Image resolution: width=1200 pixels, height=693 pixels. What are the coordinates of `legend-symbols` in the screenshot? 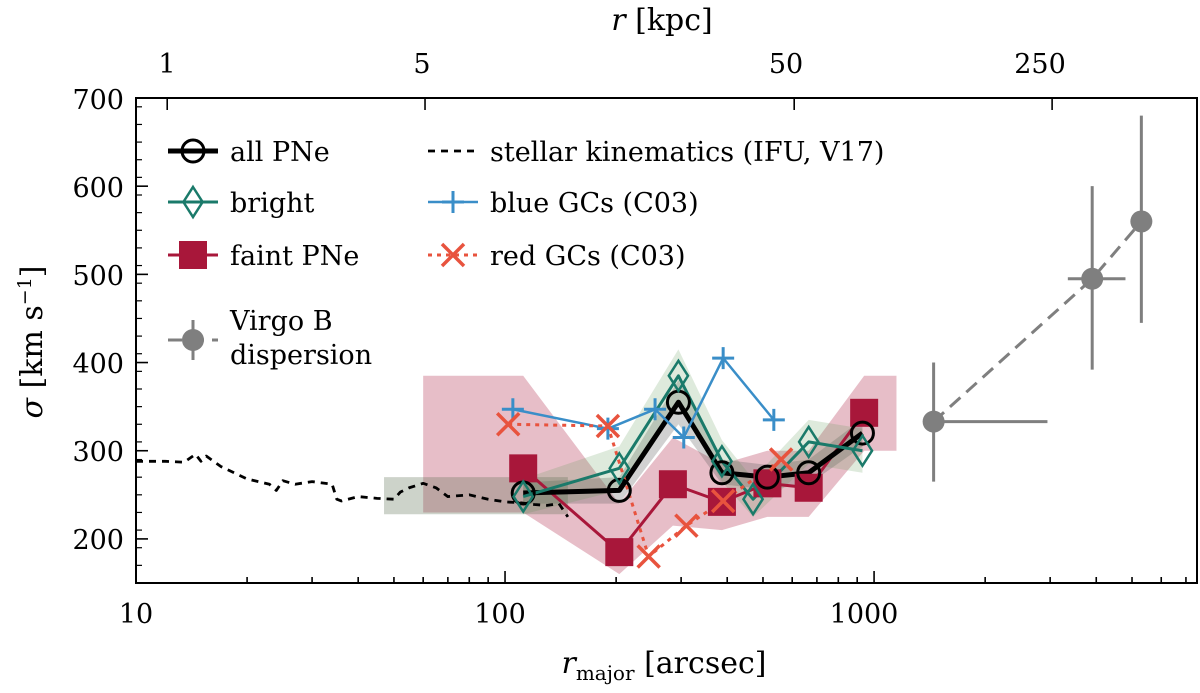 It's located at (323, 249).